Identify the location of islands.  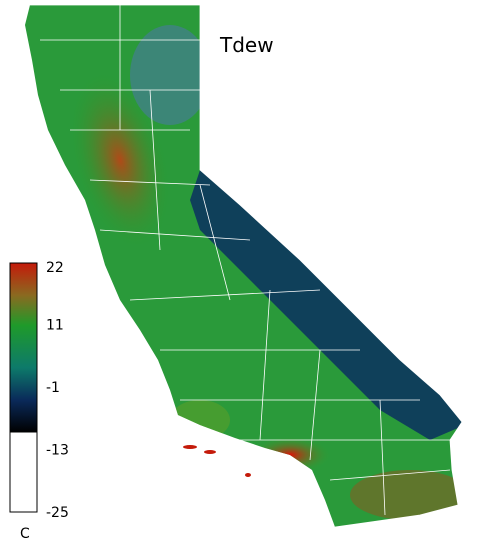
(217, 461).